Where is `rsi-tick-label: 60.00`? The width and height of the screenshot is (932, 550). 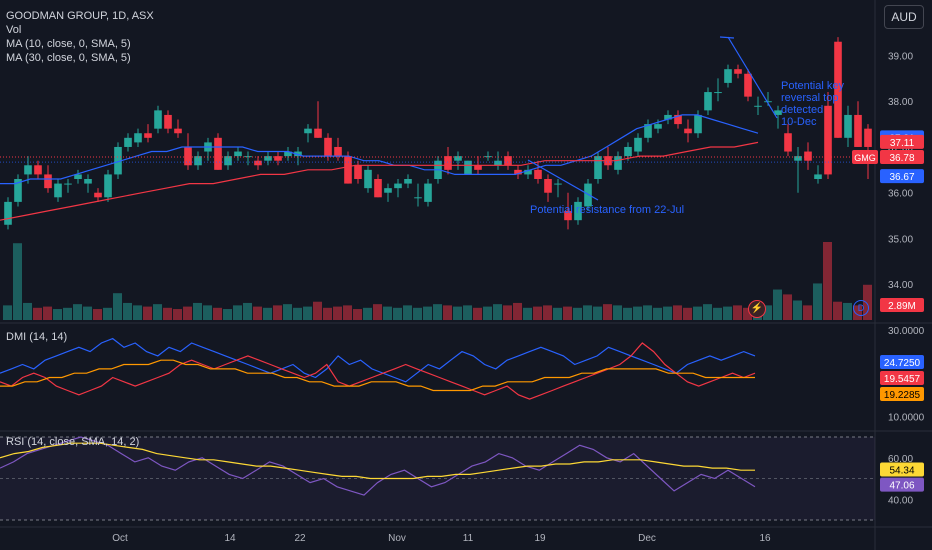 rsi-tick-label: 60.00 is located at coordinates (900, 459).